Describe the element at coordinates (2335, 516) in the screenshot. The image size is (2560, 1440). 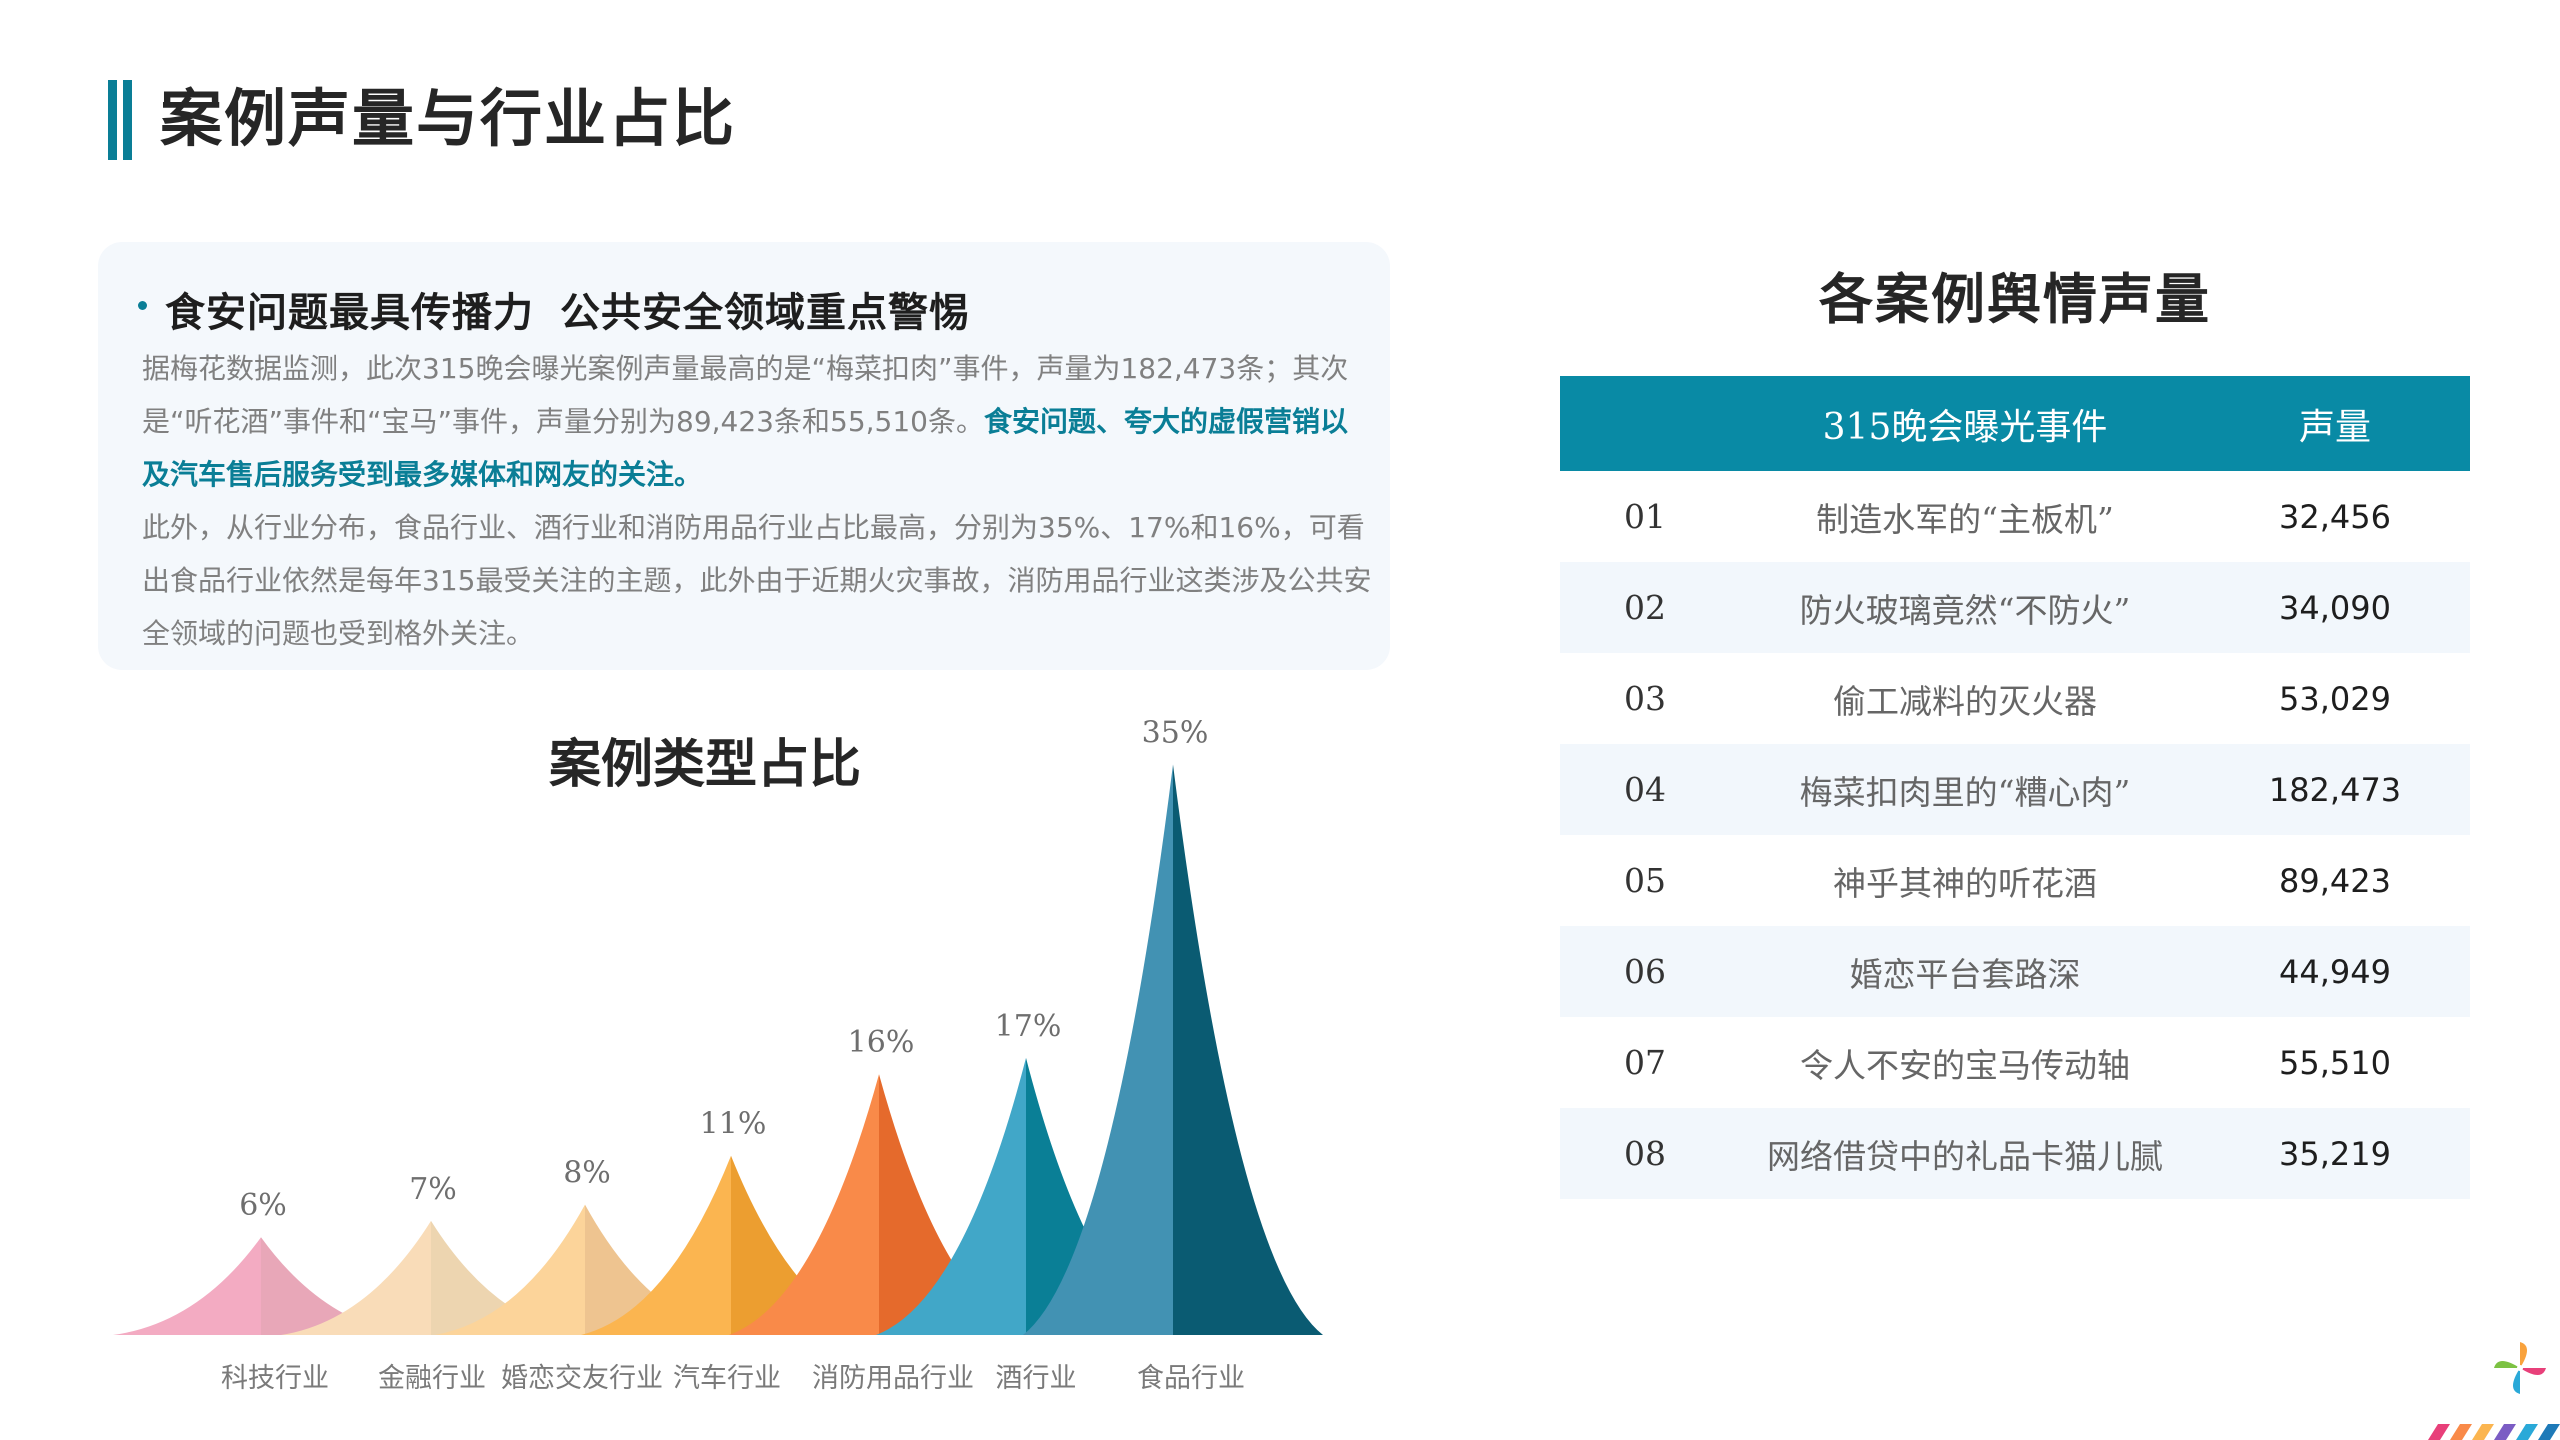
I see `row-volume: 32,456` at that location.